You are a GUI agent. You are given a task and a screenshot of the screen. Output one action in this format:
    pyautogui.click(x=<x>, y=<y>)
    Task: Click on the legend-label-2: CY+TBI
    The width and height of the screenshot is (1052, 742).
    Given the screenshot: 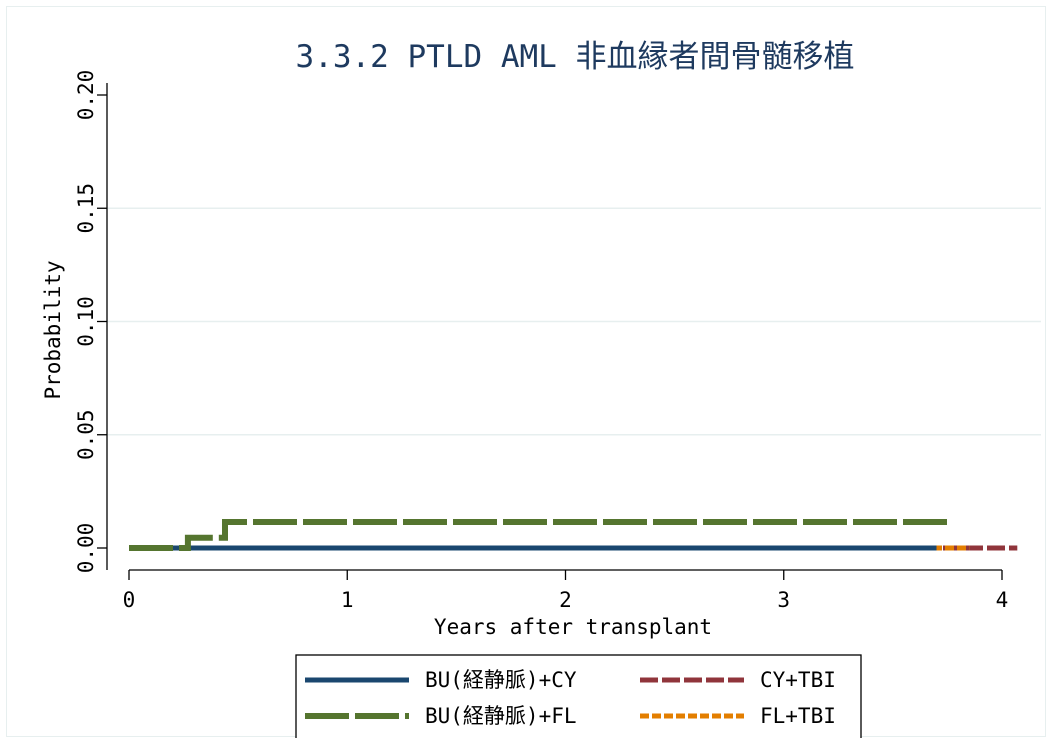 What is the action you would take?
    pyautogui.click(x=798, y=680)
    